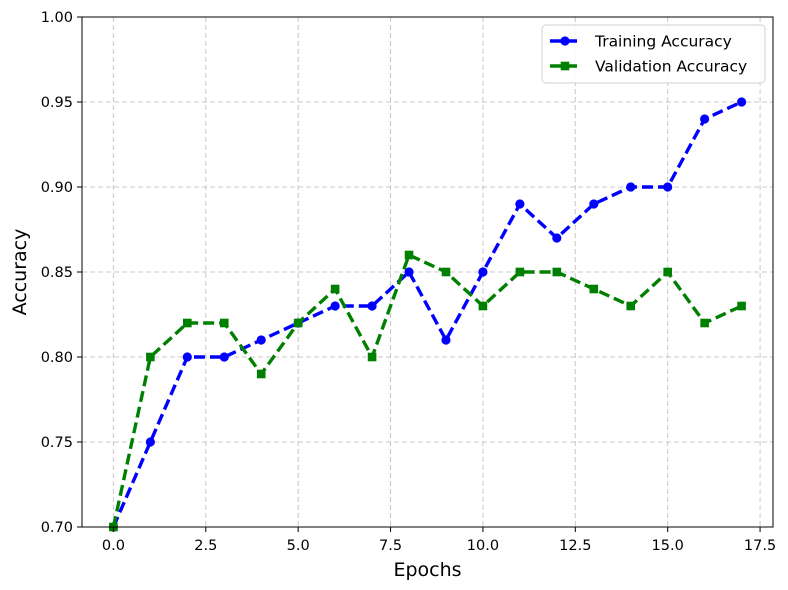  I want to click on y-tick-label: 0.80, so click(57, 358).